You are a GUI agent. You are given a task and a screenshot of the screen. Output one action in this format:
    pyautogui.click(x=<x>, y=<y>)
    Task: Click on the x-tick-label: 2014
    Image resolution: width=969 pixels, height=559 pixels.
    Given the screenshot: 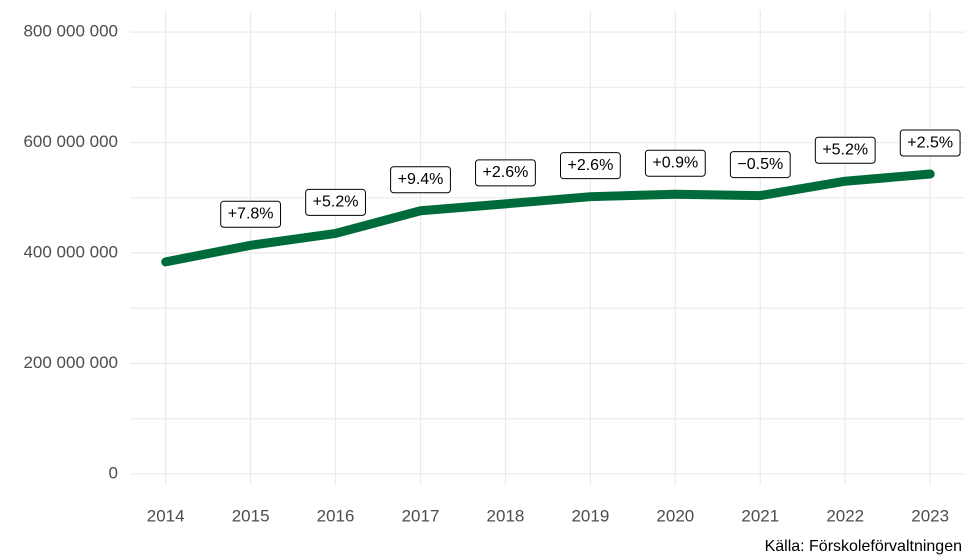 What is the action you would take?
    pyautogui.click(x=166, y=515)
    